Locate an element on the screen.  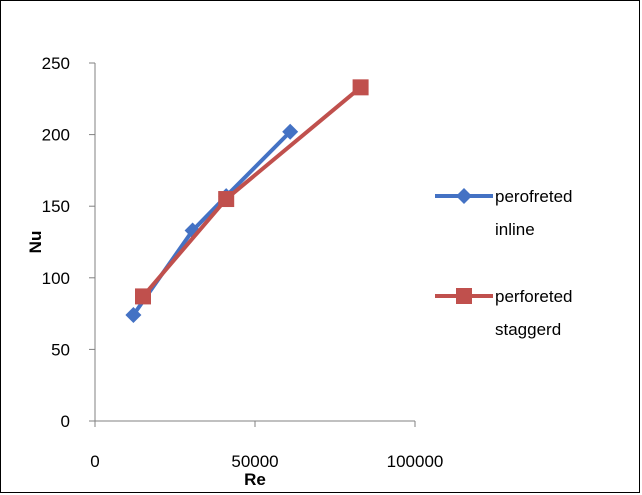
y-tick-label: 50 is located at coordinates (60, 349).